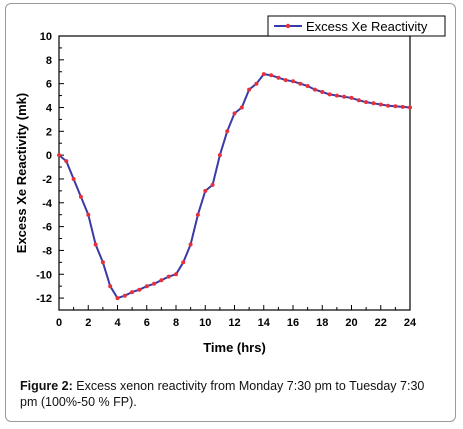 This screenshot has height=429, width=463. Describe the element at coordinates (293, 323) in the screenshot. I see `x-tick-label: 16` at that location.